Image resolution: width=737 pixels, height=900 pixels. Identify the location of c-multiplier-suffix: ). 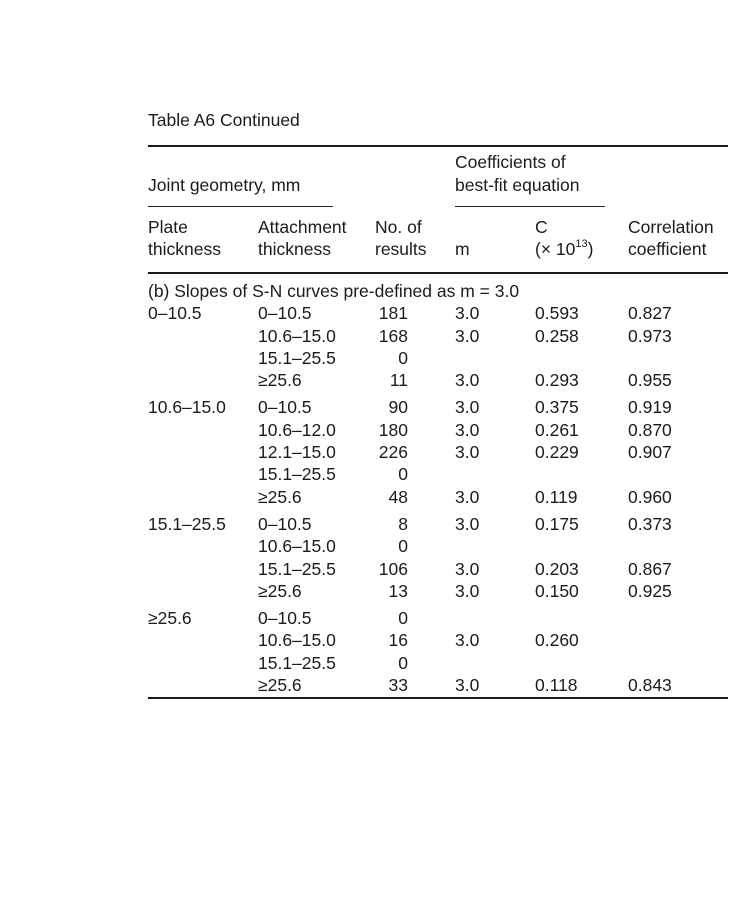
(590, 249).